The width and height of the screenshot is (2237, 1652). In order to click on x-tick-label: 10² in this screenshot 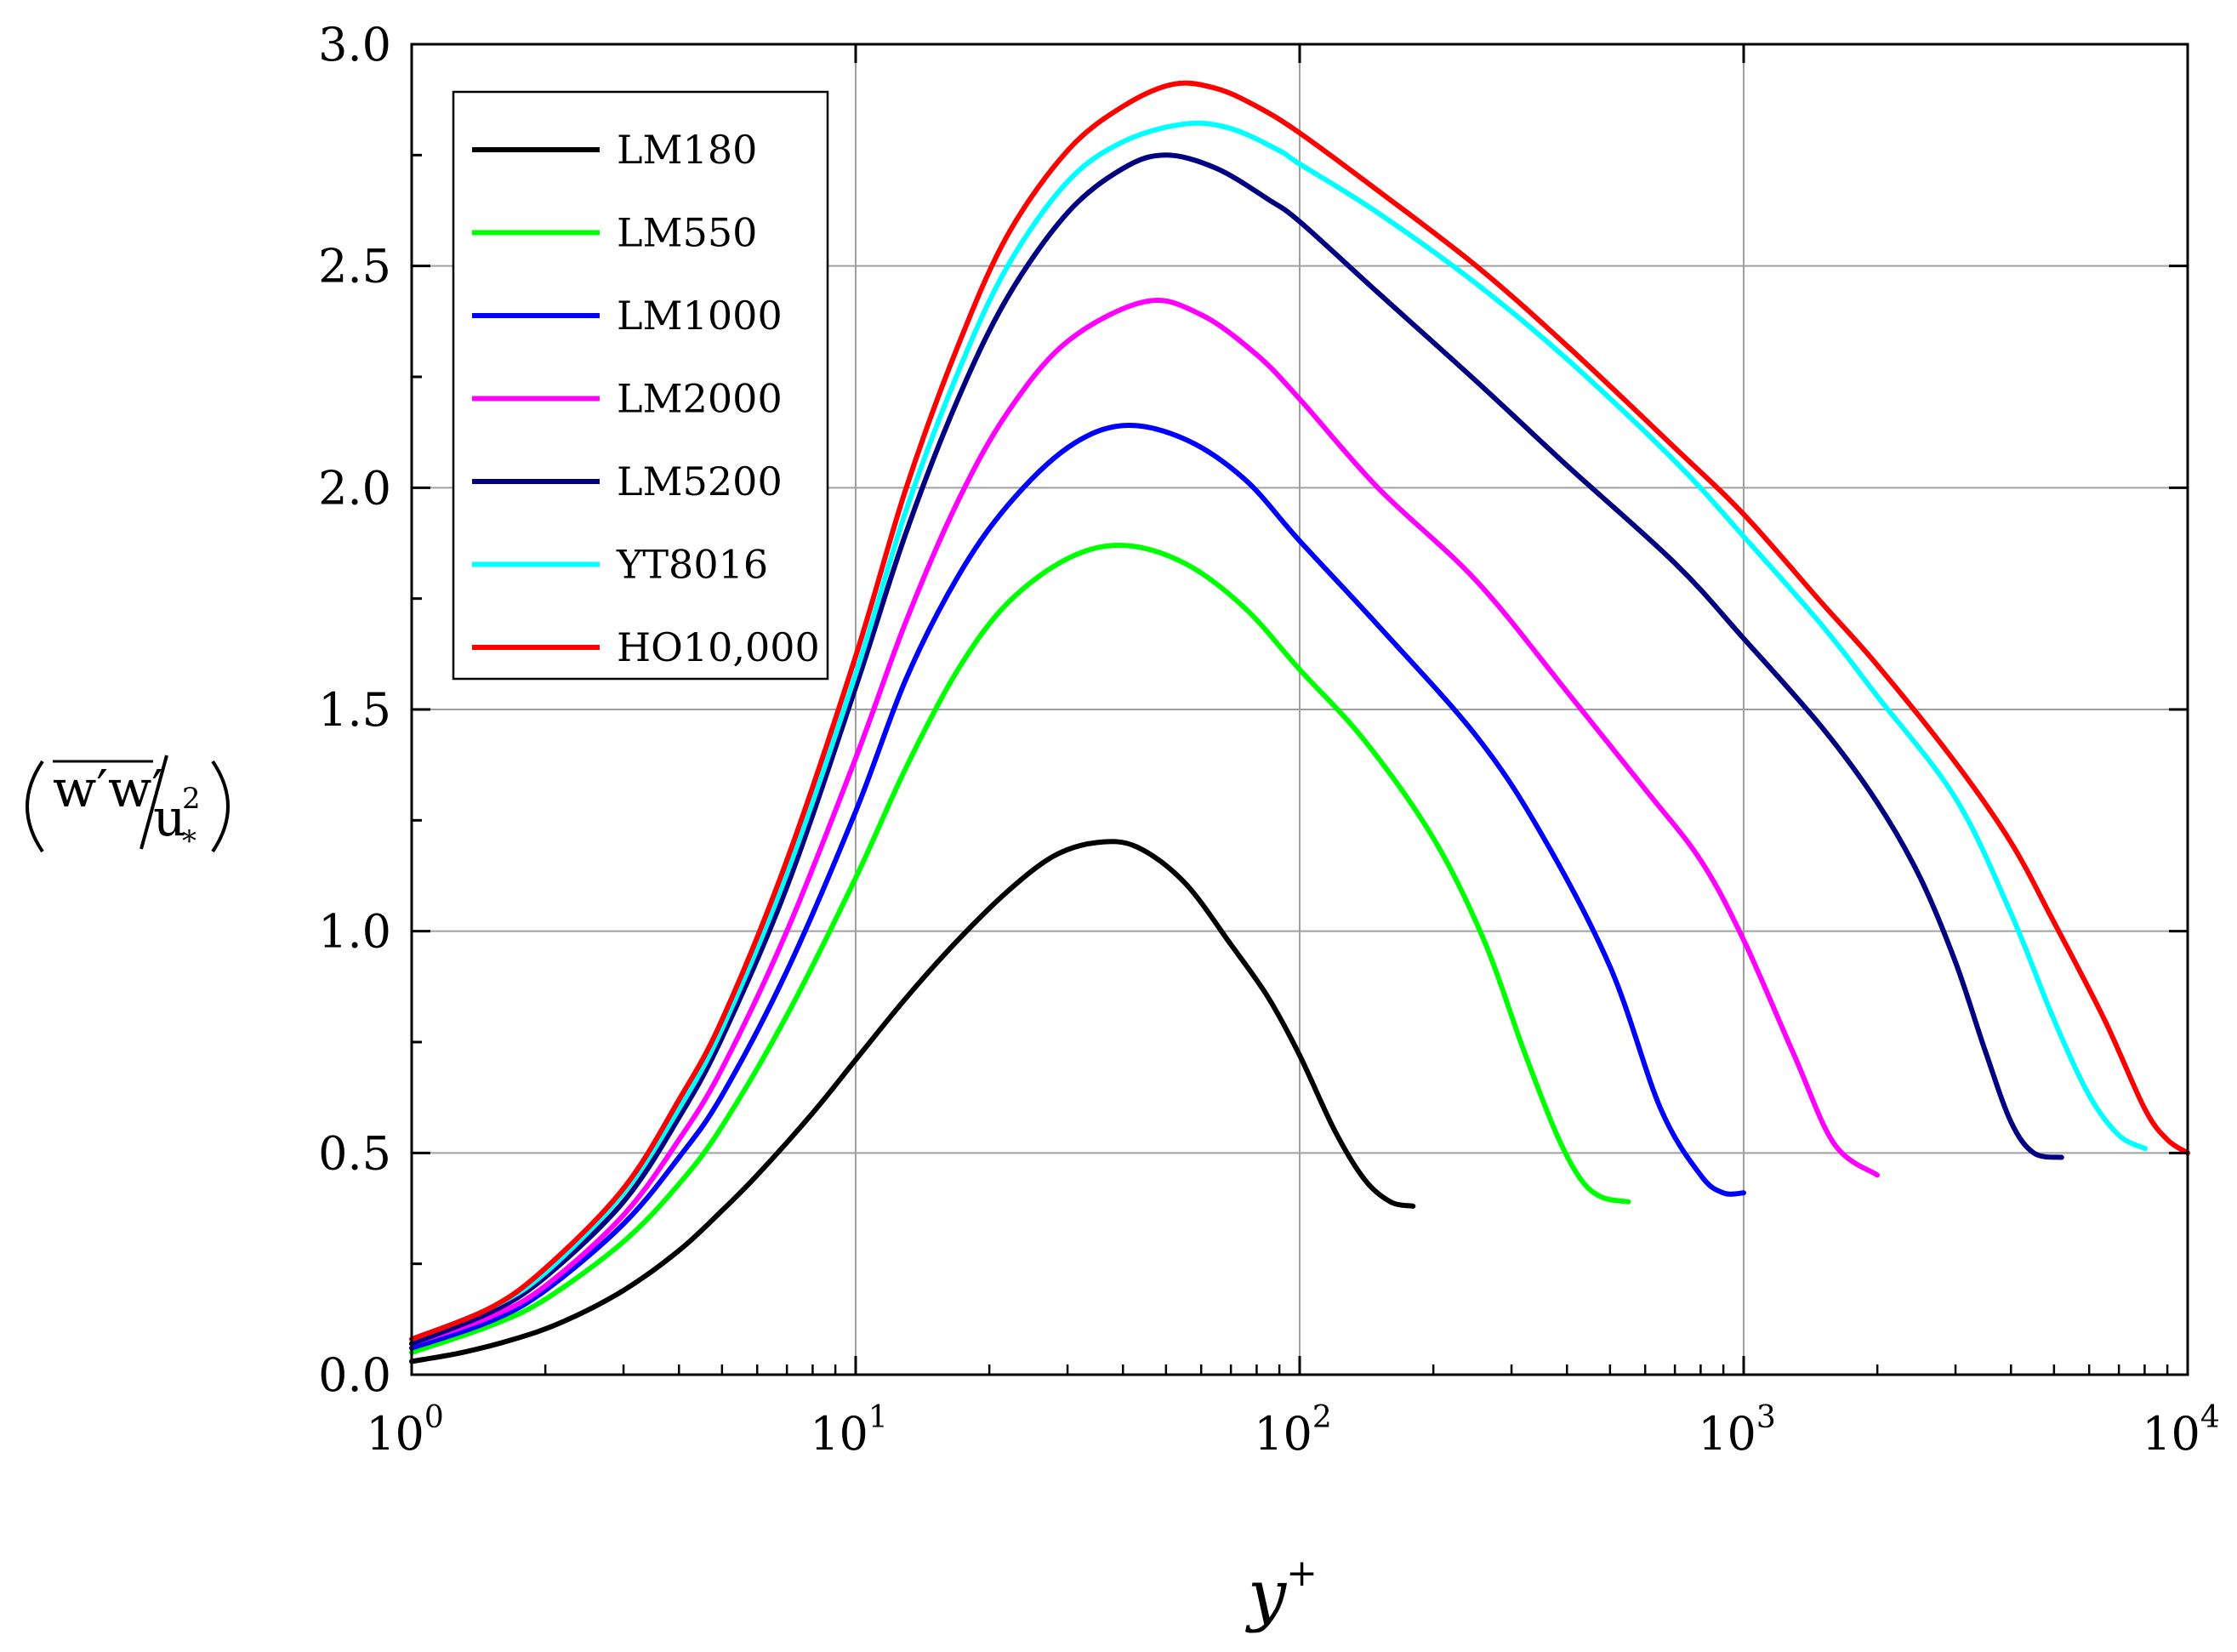, I will do `click(1293, 1430)`.